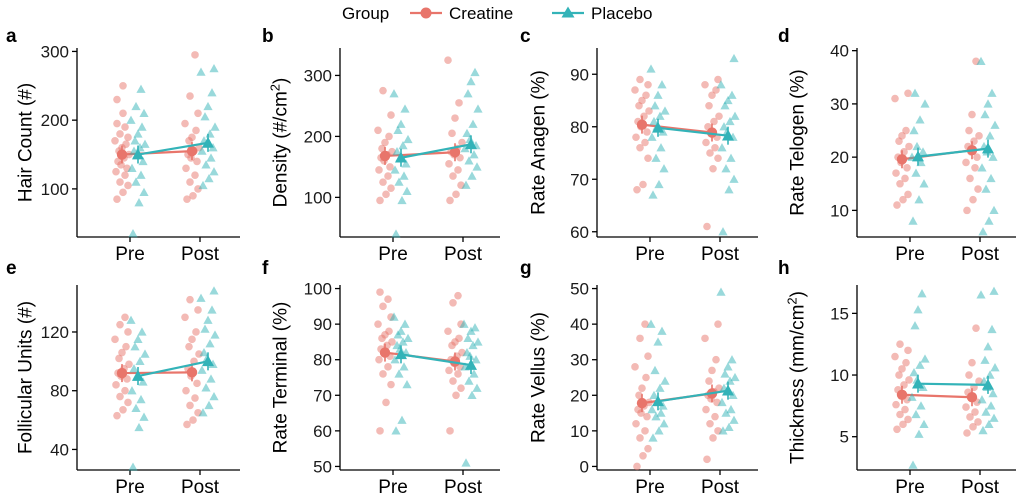 Image resolution: width=1024 pixels, height=496 pixels. I want to click on legend-placebo-marker, so click(568, 12).